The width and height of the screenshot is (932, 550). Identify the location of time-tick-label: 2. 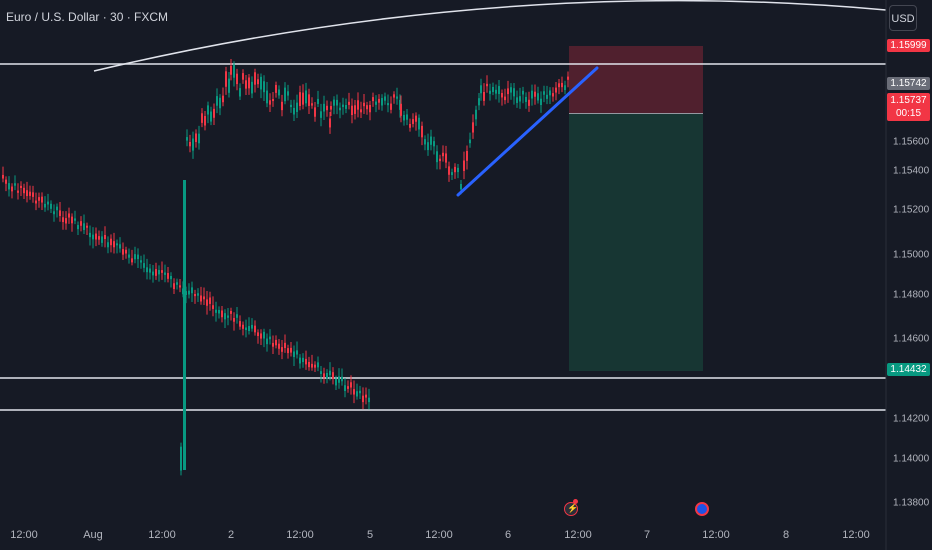
(231, 535).